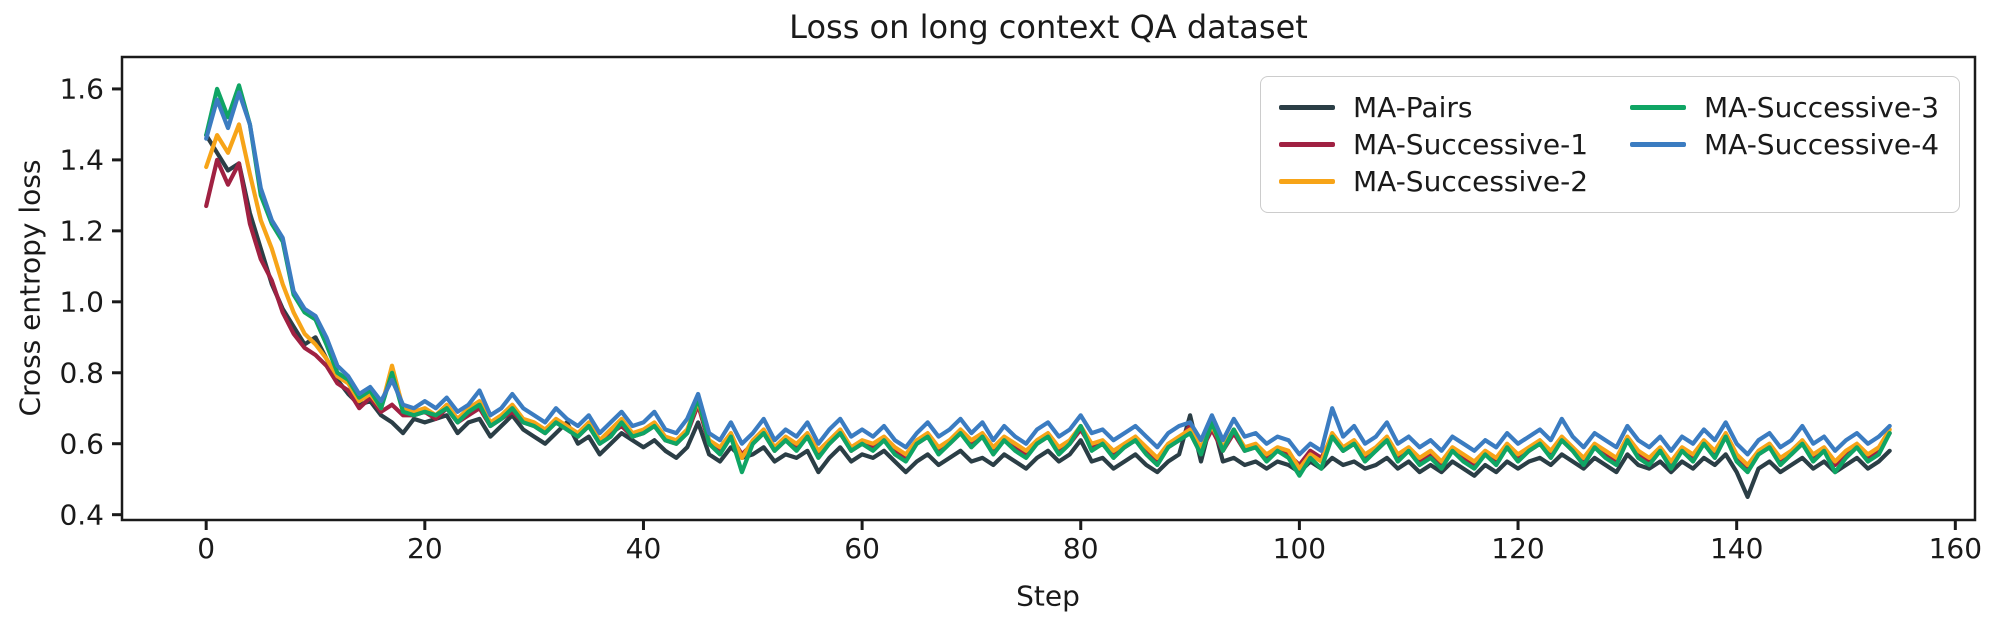  What do you see at coordinates (1517, 548) in the screenshot?
I see `x-tick-label: 120` at bounding box center [1517, 548].